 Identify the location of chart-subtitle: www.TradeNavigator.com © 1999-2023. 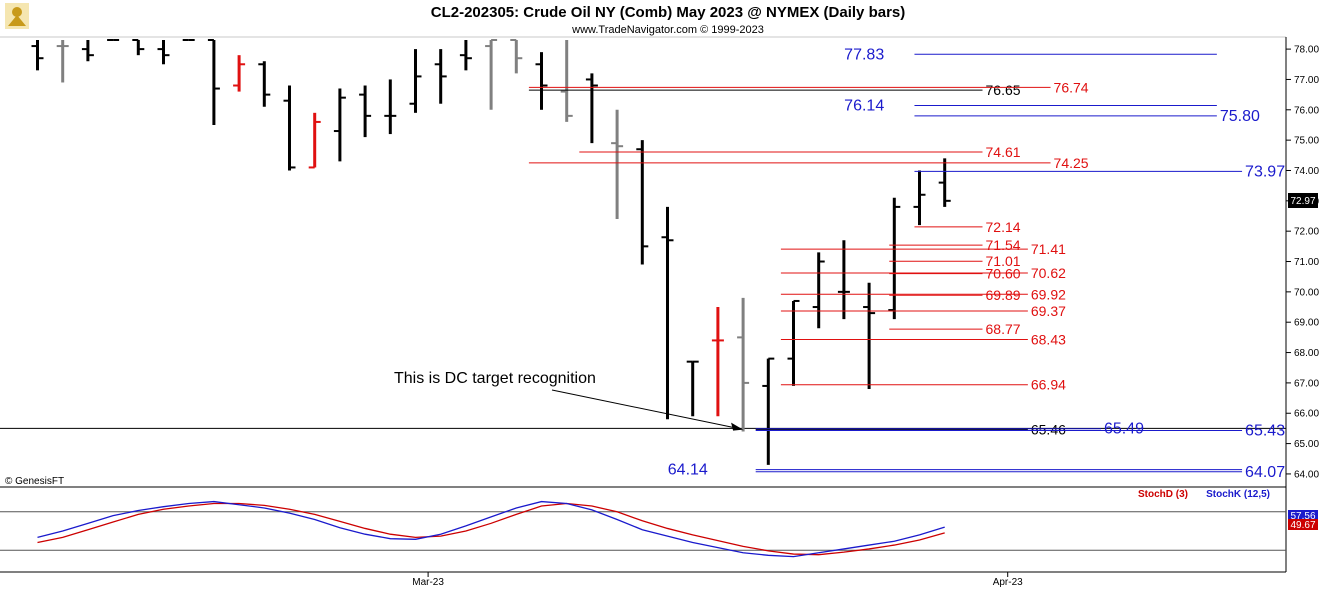
(667, 30).